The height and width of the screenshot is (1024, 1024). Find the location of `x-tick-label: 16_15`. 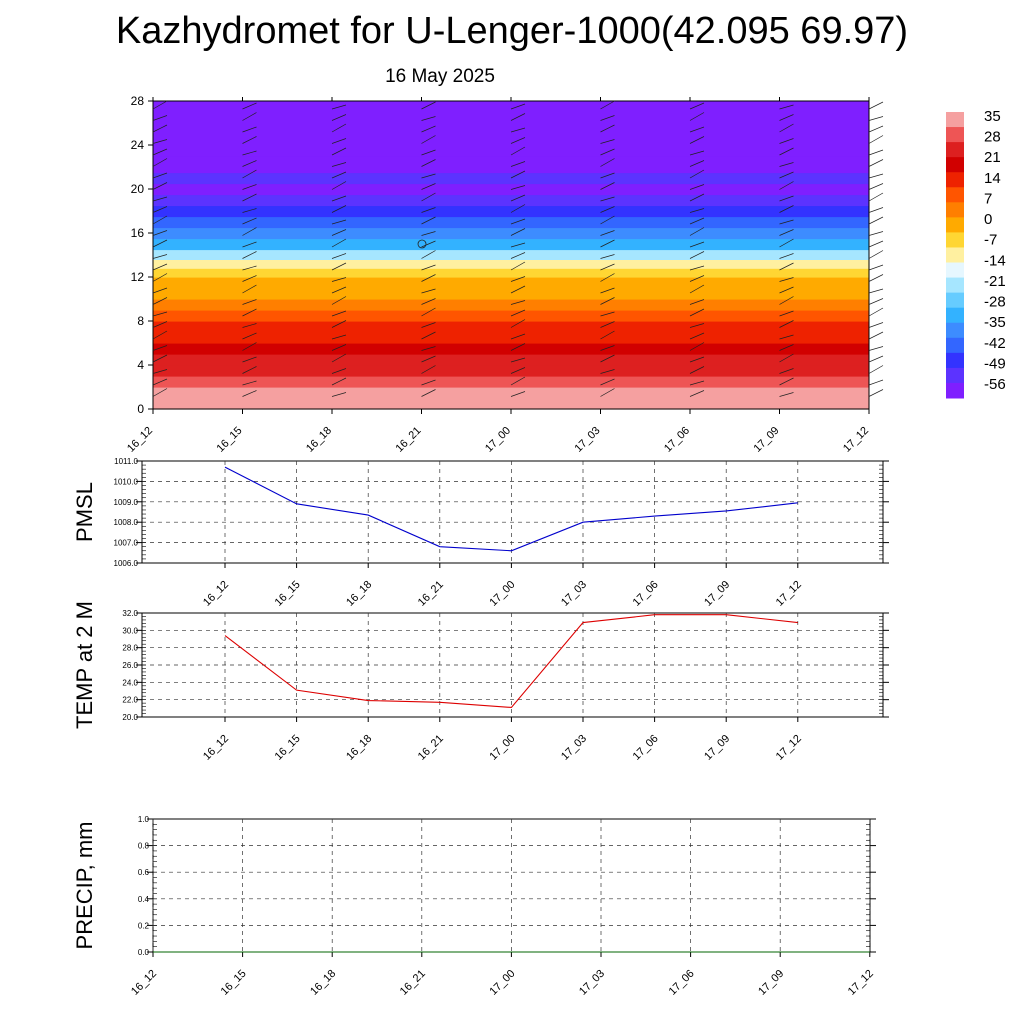

x-tick-label: 16_15 is located at coordinates (288, 594).